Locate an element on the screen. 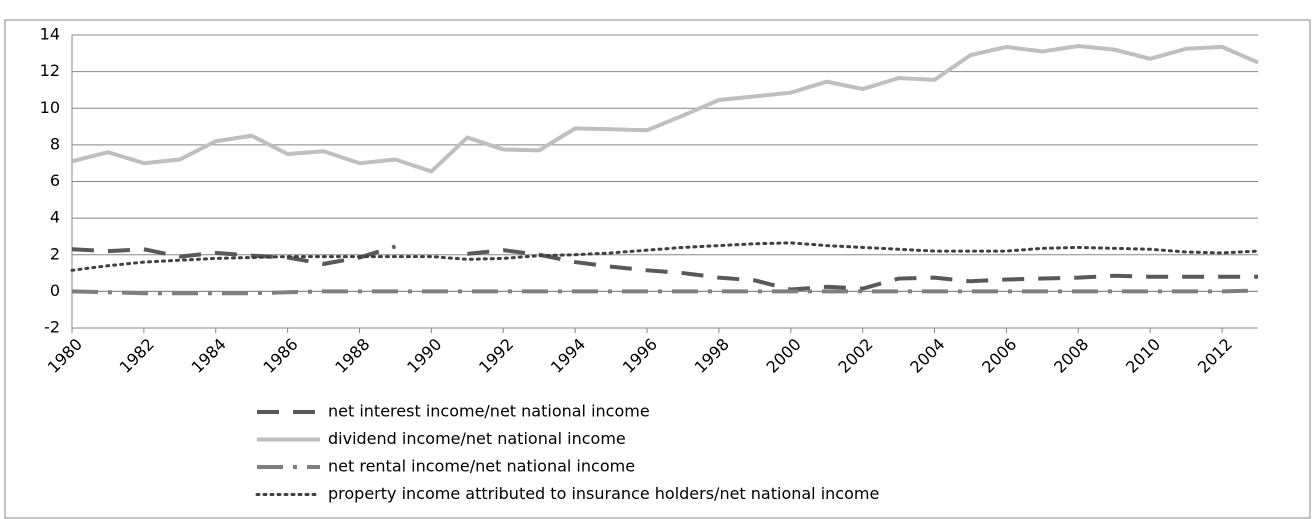 This screenshot has width=1314, height=519. y-tick-label: 2 is located at coordinates (55, 253).